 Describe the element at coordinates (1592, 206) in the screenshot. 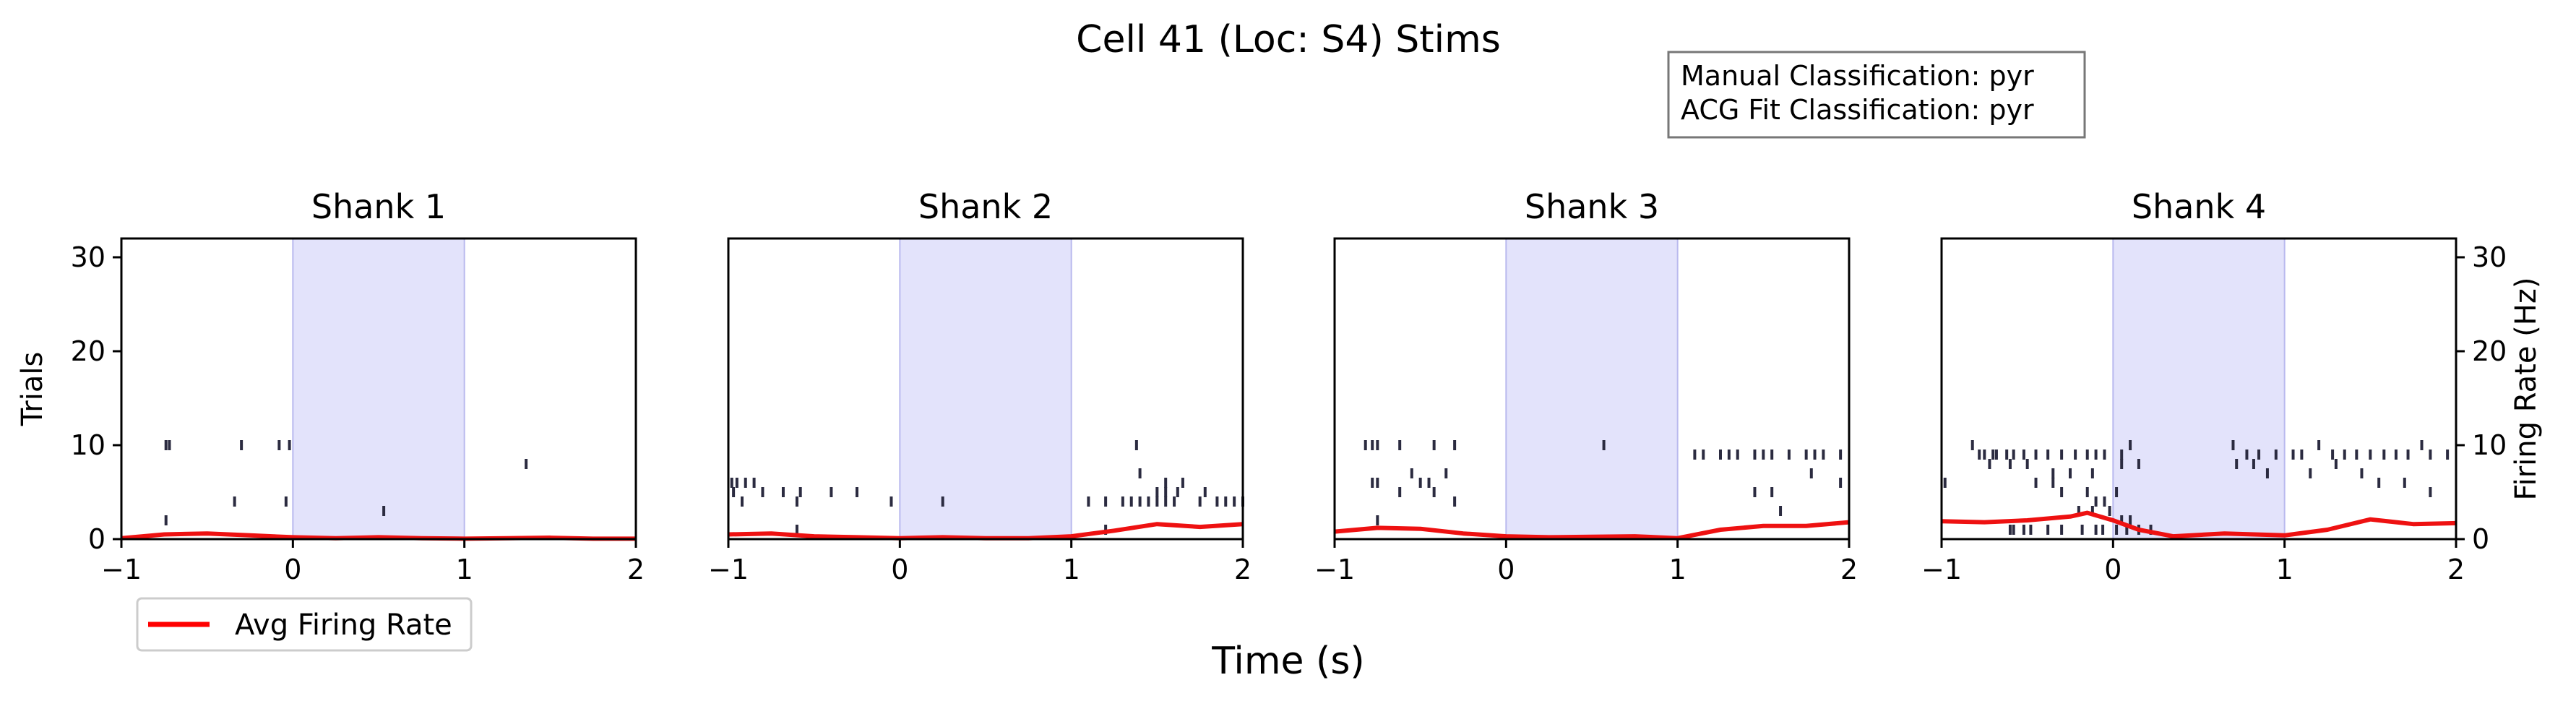

I see `shank-3-title: Shank 3` at that location.